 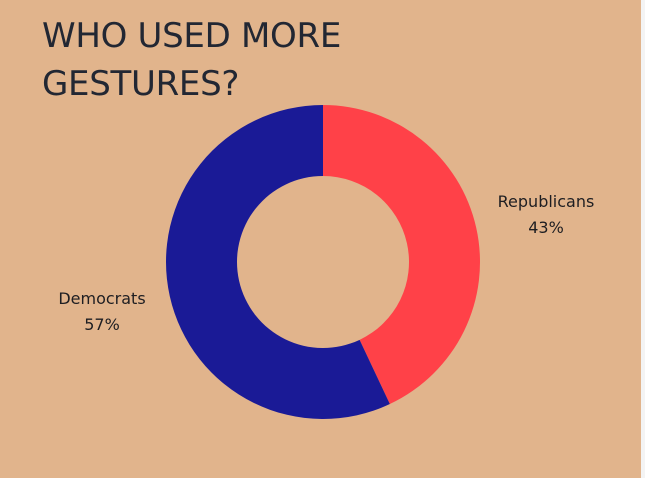 What do you see at coordinates (141, 84) in the screenshot?
I see `chart-title-line-2: GESTURES?` at bounding box center [141, 84].